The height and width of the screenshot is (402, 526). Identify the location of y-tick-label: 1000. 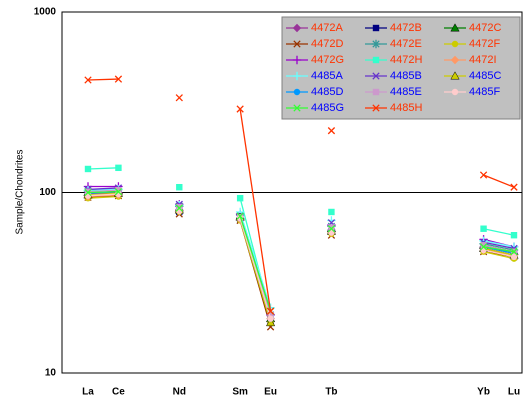
(45, 12).